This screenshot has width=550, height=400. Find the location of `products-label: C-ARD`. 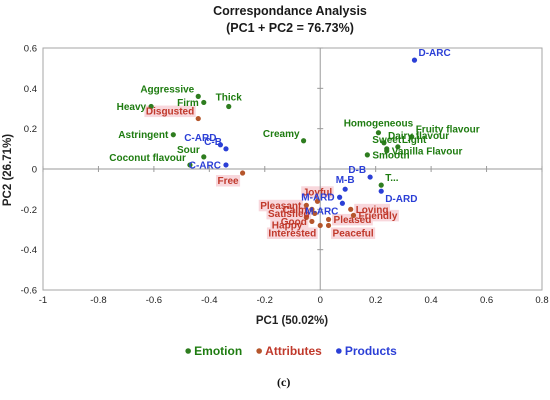

products-label: C-ARD is located at coordinates (200, 138).